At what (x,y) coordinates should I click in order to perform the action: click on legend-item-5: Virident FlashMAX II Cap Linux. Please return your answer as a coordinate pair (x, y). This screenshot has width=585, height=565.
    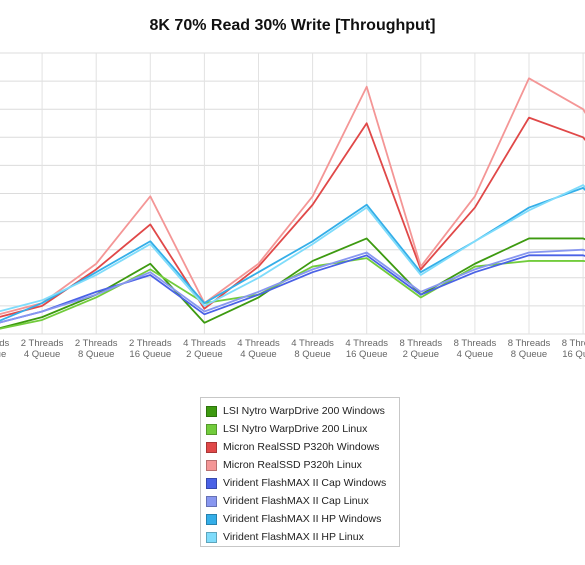
    Looking at the image, I should click on (302, 501).